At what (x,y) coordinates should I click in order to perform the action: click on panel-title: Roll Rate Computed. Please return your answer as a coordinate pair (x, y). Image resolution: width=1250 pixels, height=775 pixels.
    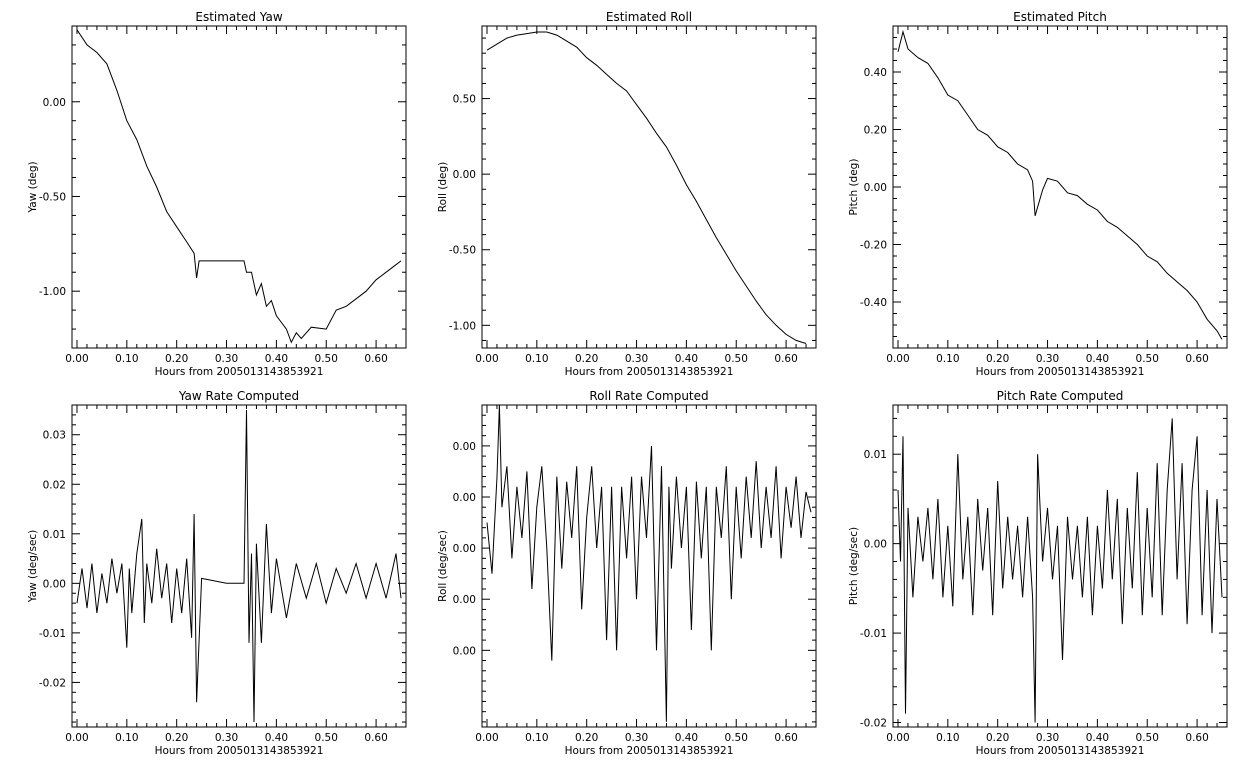
    Looking at the image, I should click on (648, 396).